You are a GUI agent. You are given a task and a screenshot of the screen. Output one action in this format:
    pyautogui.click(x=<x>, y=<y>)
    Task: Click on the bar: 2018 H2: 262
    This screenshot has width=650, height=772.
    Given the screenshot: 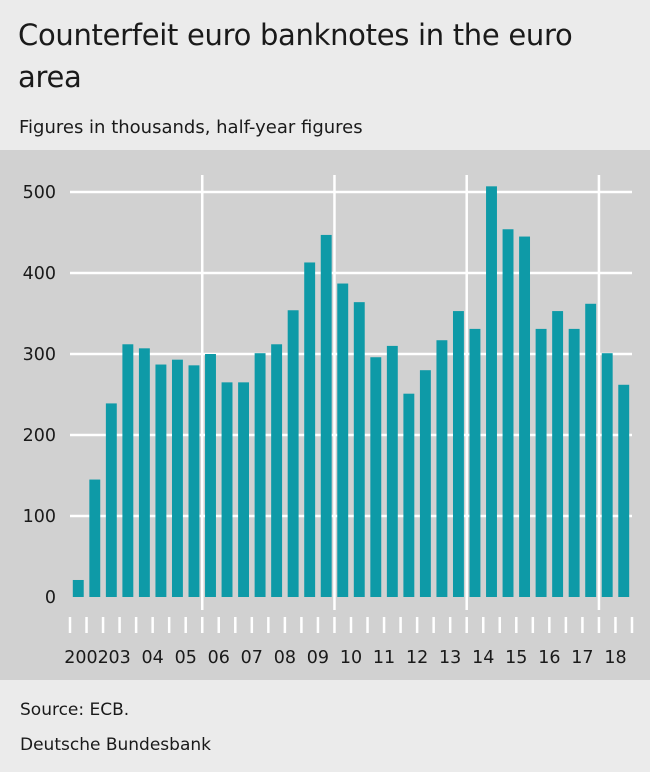 What is the action you would take?
    pyautogui.click(x=624, y=490)
    